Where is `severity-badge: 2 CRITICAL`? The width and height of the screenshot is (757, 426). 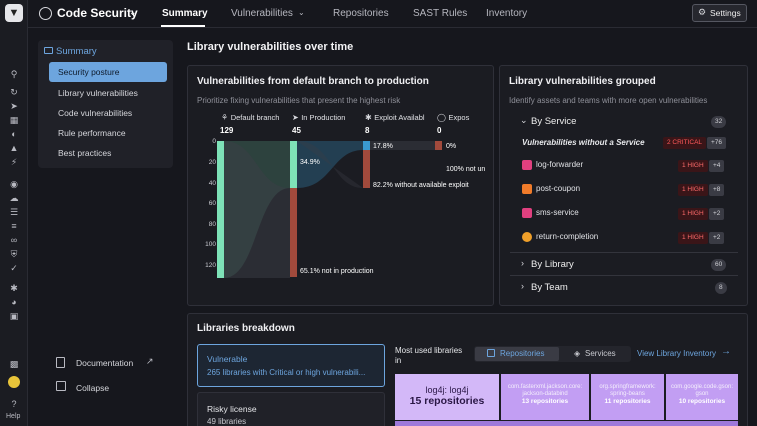
severity-badge: 2 CRITICAL is located at coordinates (685, 143).